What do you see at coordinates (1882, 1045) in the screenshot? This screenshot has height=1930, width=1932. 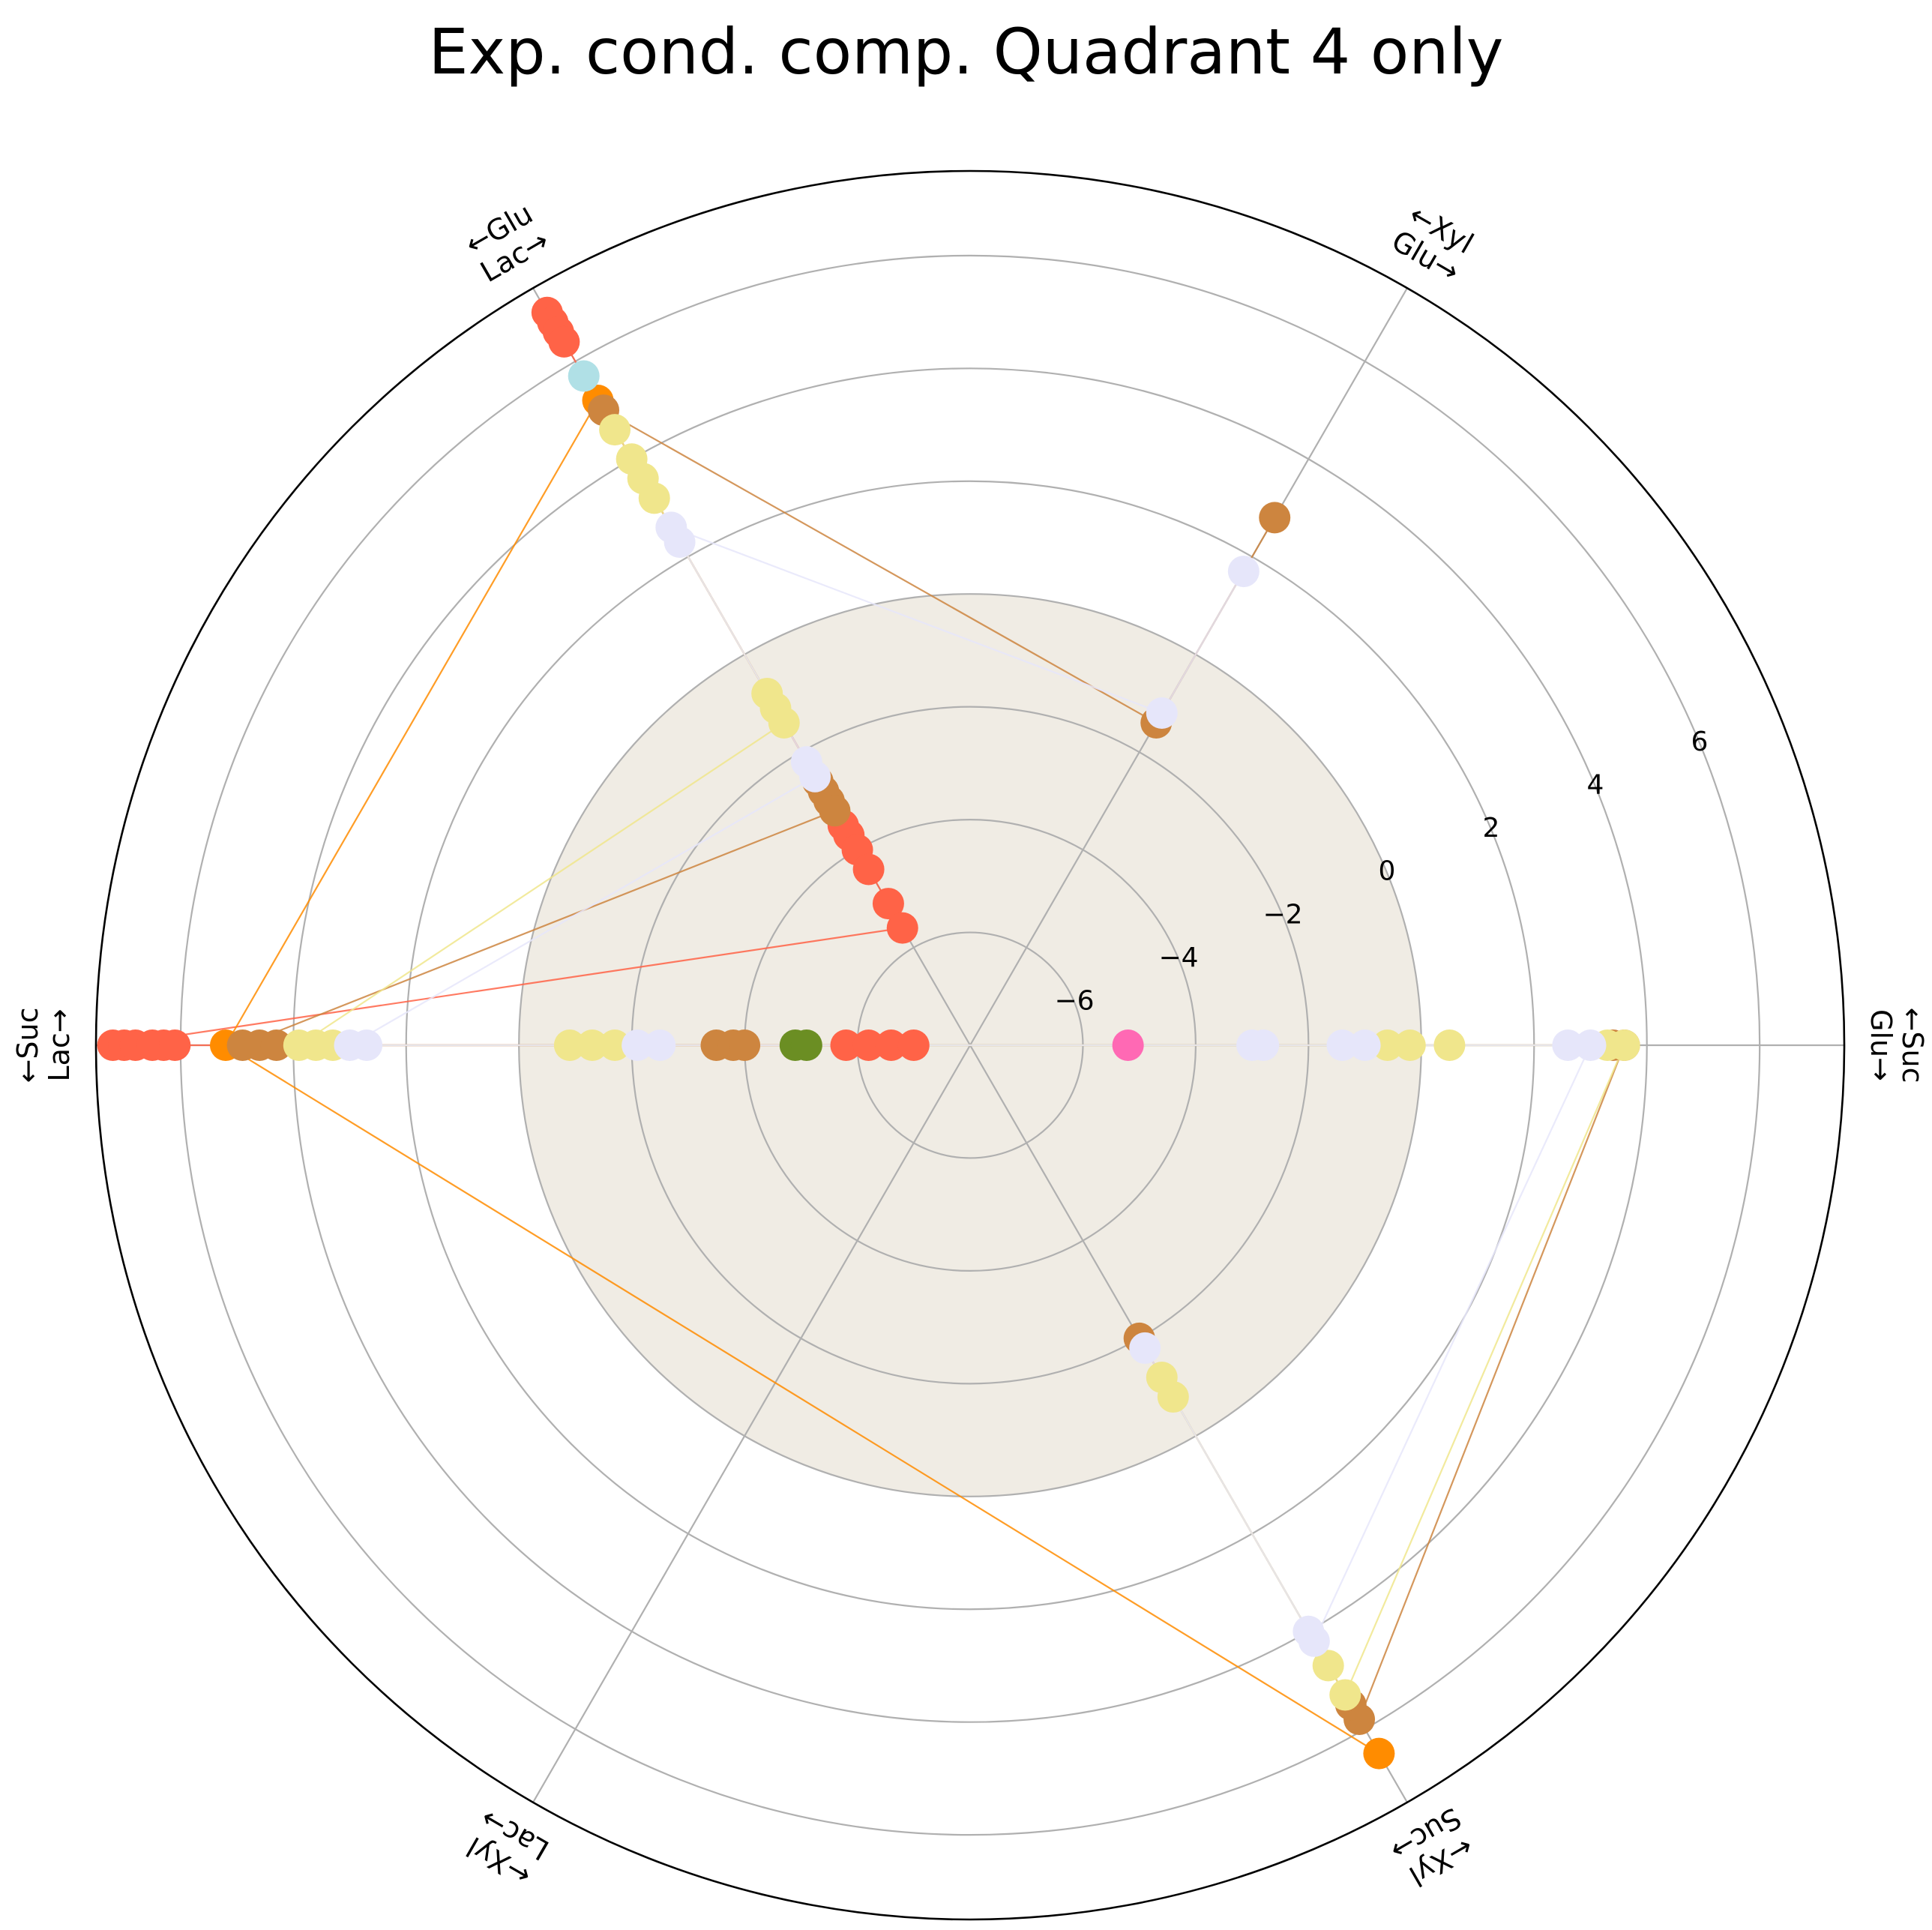 I see `spoke-label-line2: Glu→` at bounding box center [1882, 1045].